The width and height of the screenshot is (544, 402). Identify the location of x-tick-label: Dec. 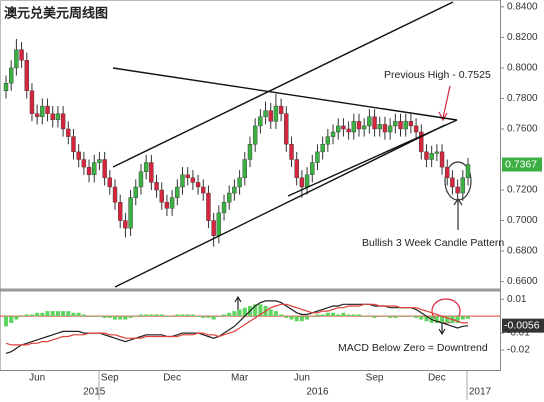
(172, 378).